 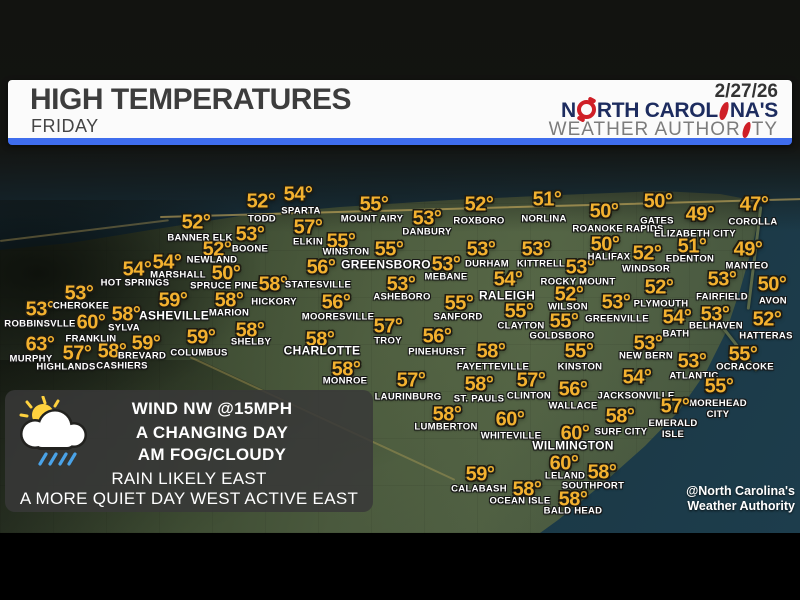 I want to click on station-city: CALABASH, so click(x=479, y=489).